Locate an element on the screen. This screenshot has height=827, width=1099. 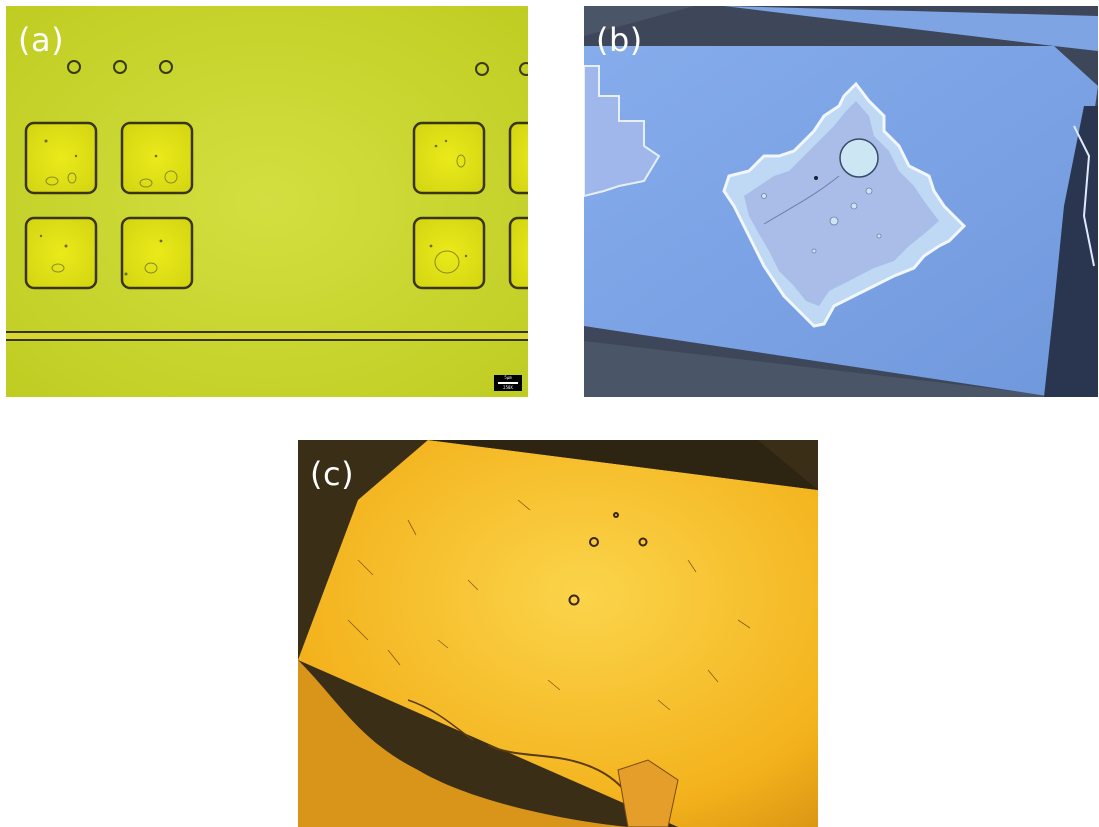
panel-label-c: (c) is located at coordinates (332, 474).